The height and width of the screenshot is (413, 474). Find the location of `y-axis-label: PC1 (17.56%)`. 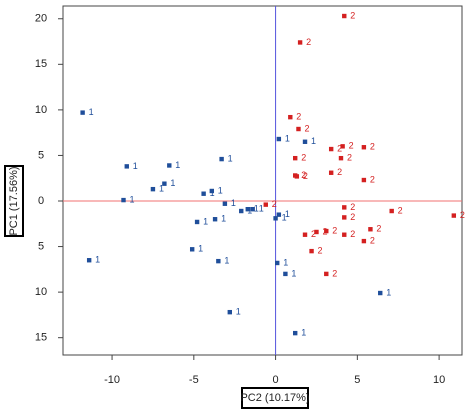

y-axis-label: PC1 (17.56%) is located at coordinates (14, 200).